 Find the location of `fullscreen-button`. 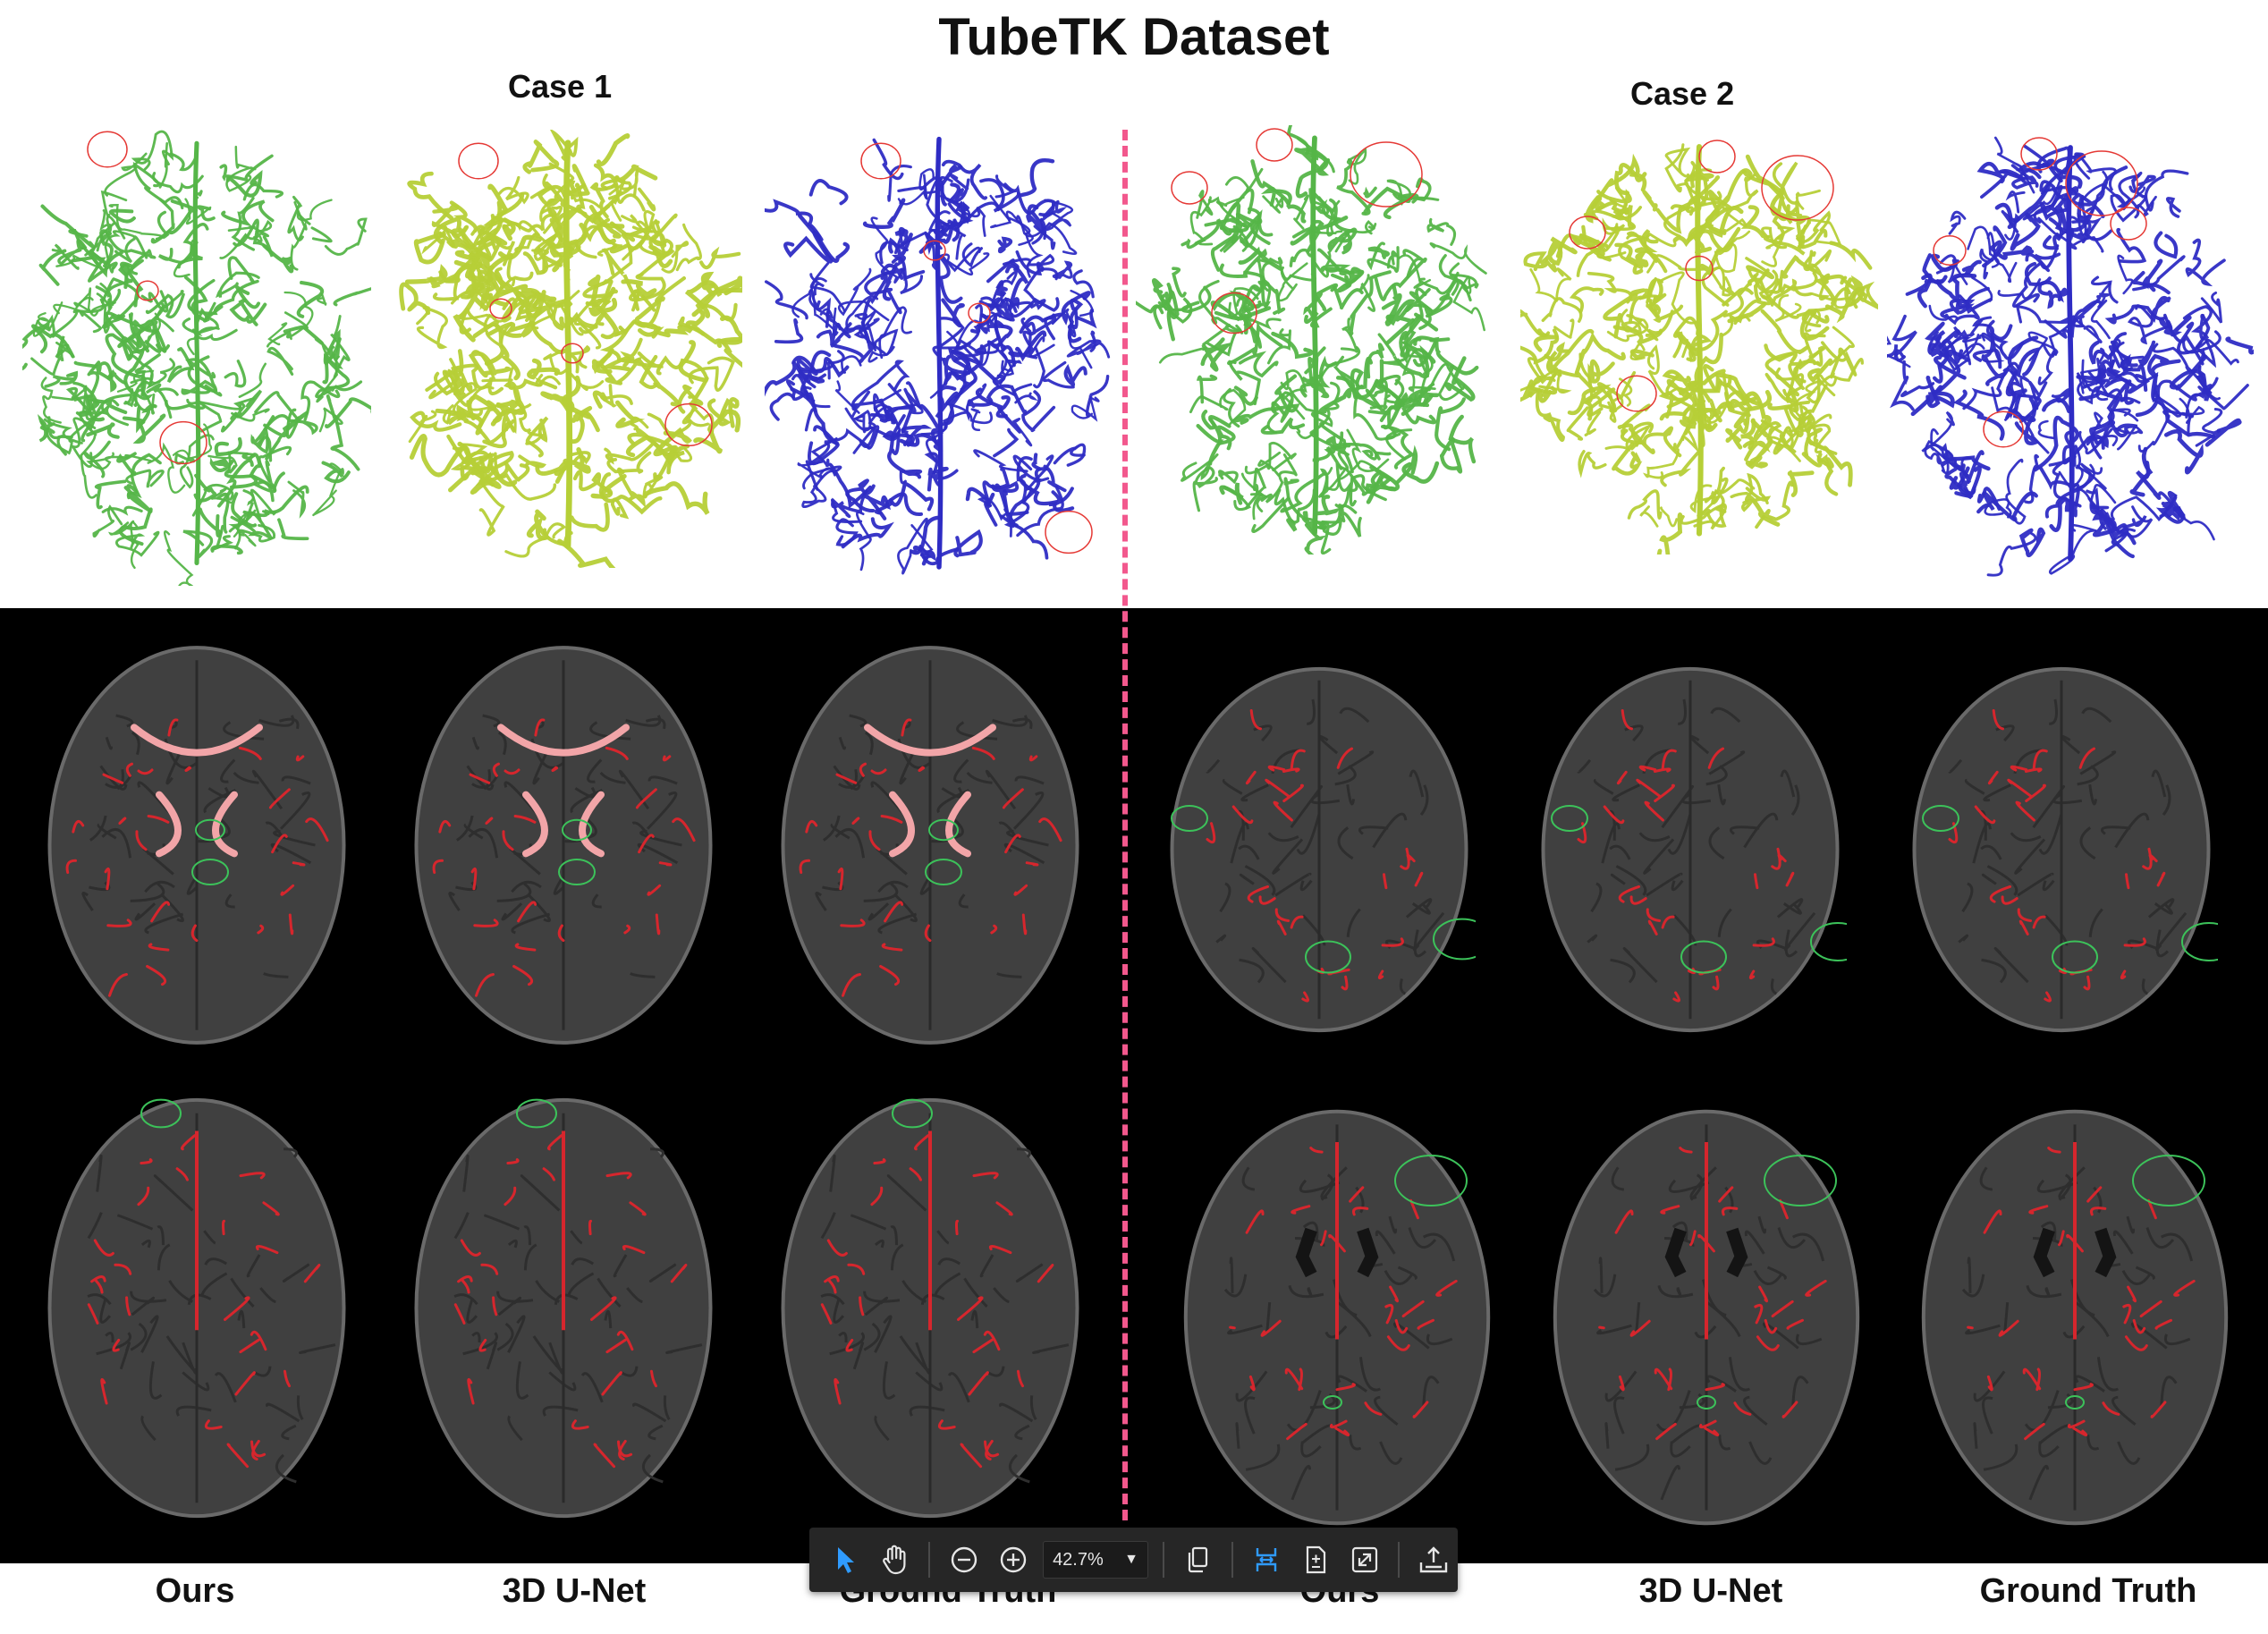

fullscreen-button is located at coordinates (1364, 1559).